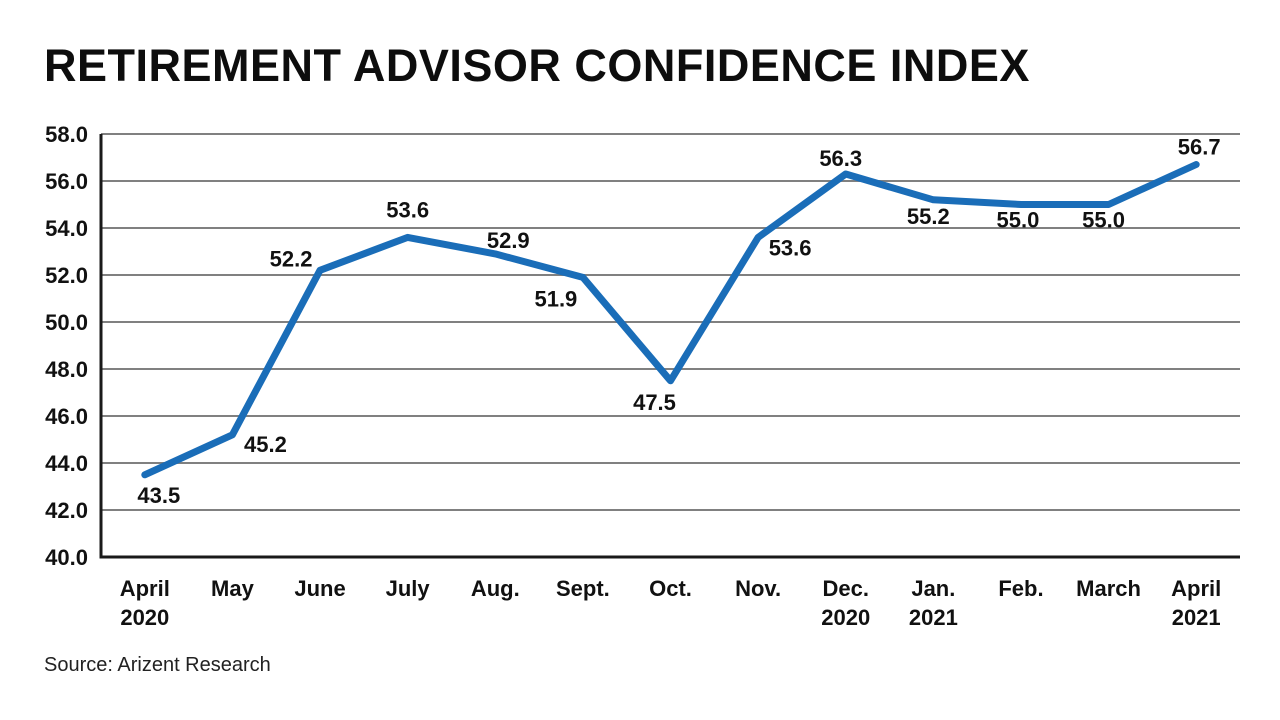  I want to click on y-tick-label: 46.0, so click(66, 416).